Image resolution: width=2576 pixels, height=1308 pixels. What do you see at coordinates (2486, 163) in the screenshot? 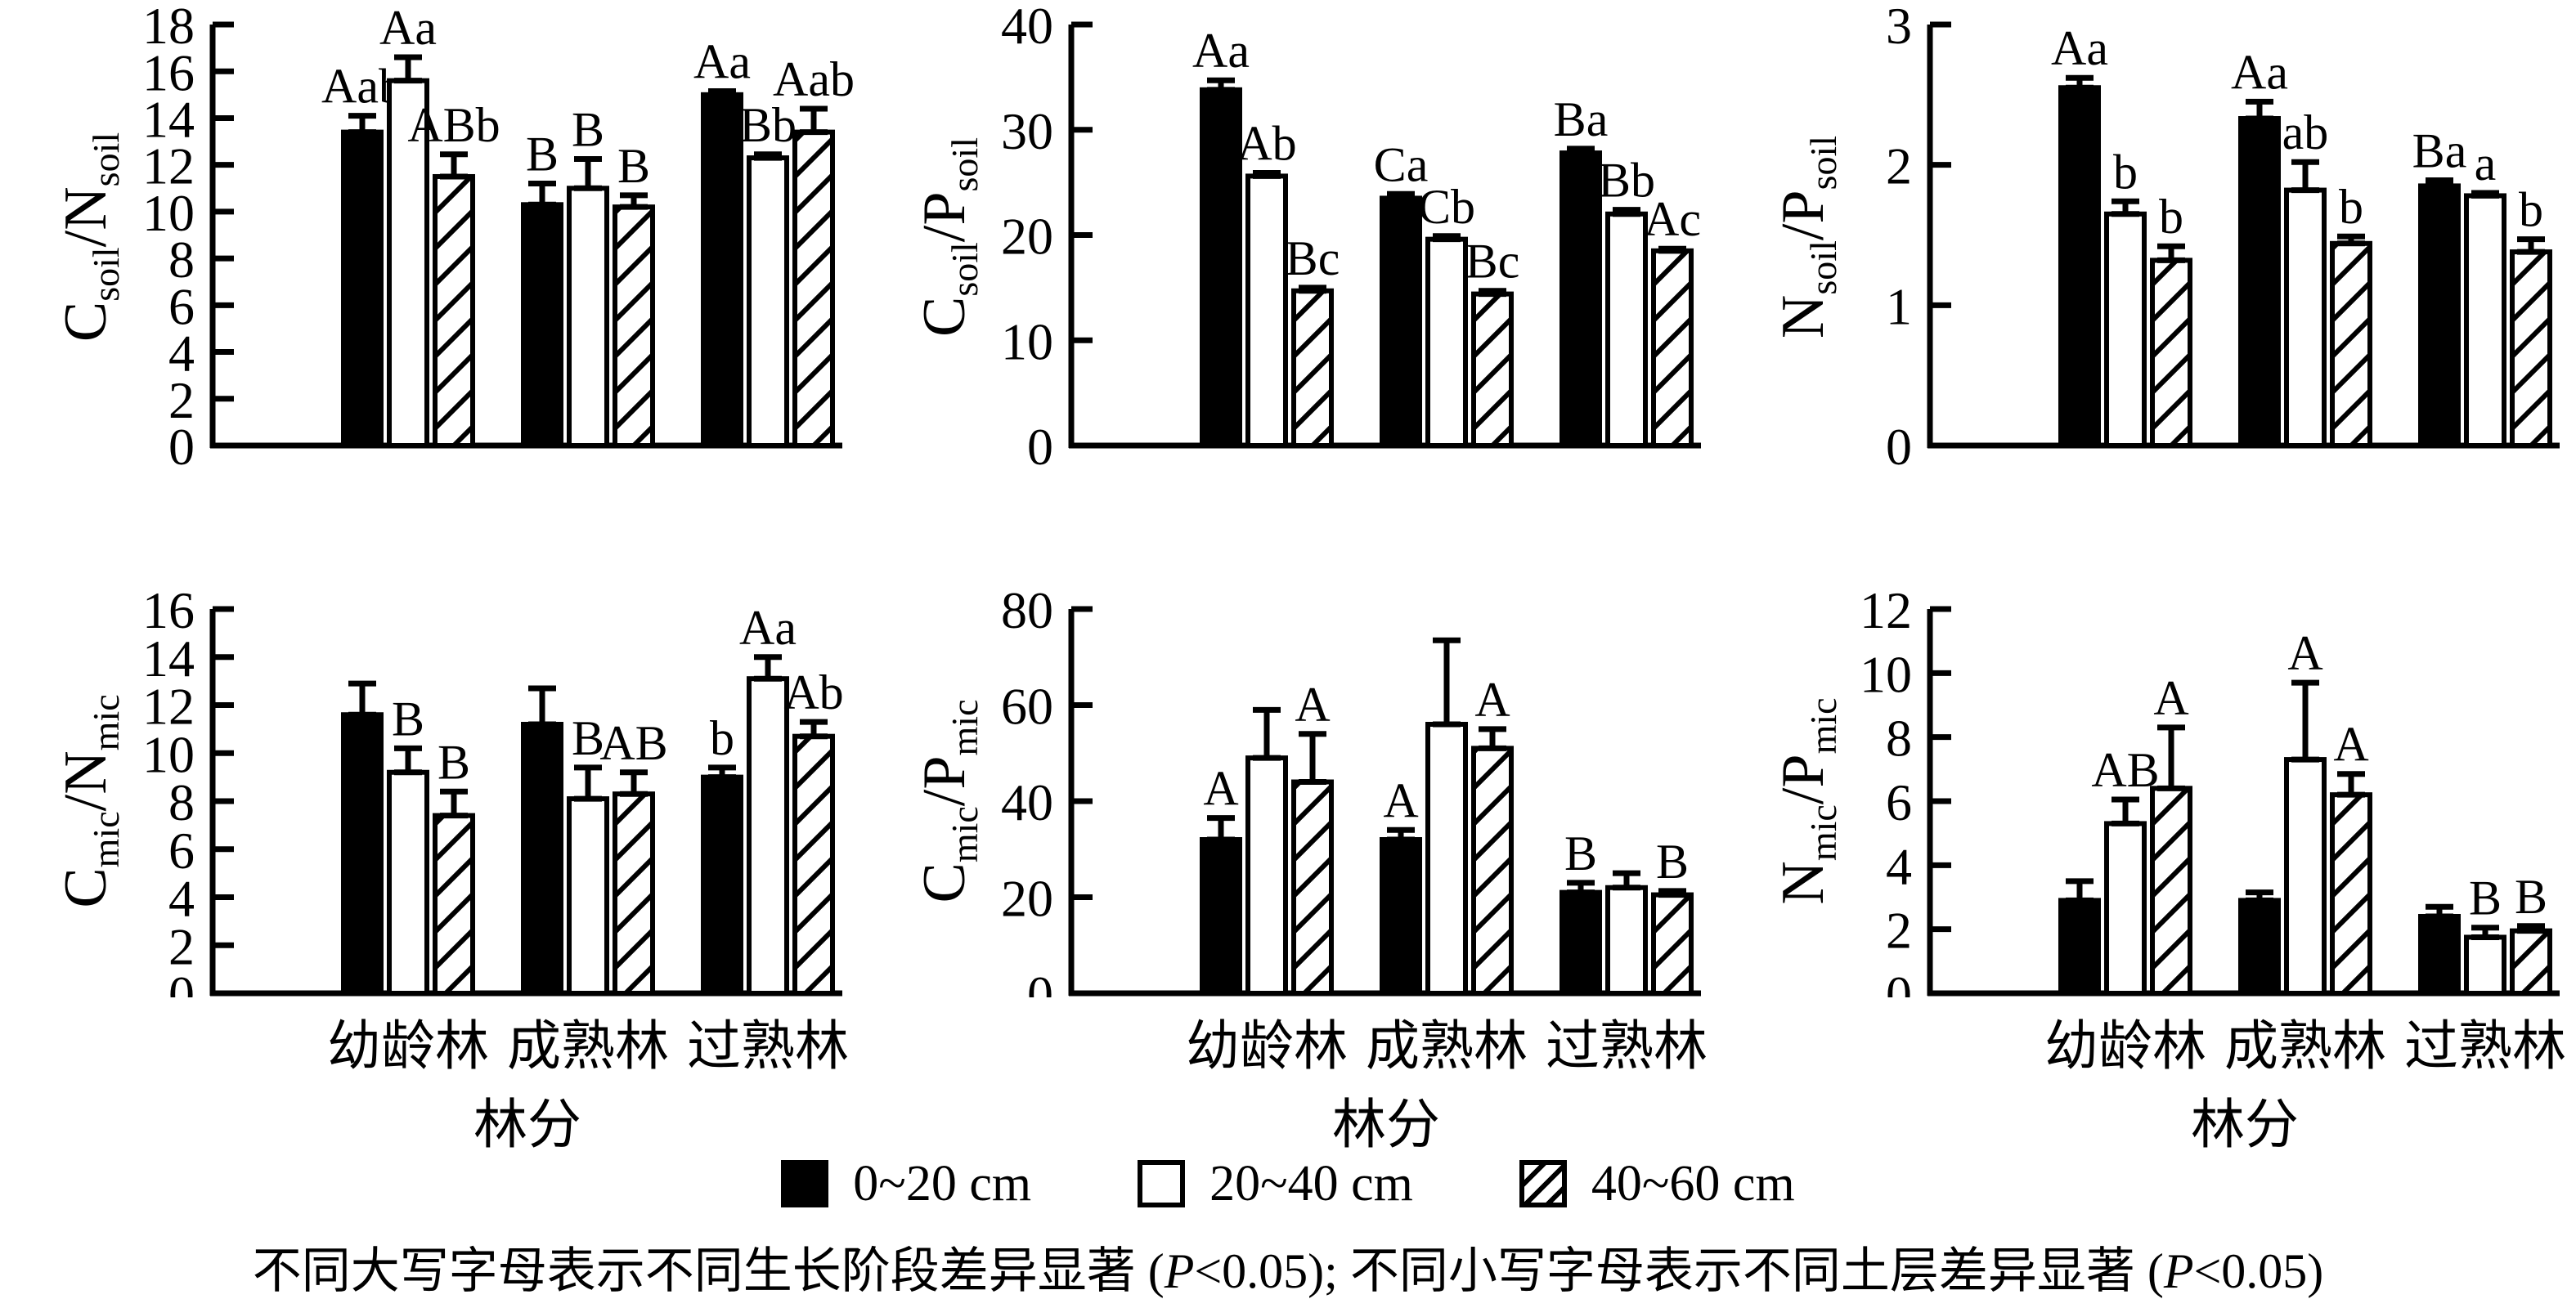
I see `significance-letter: a` at bounding box center [2486, 163].